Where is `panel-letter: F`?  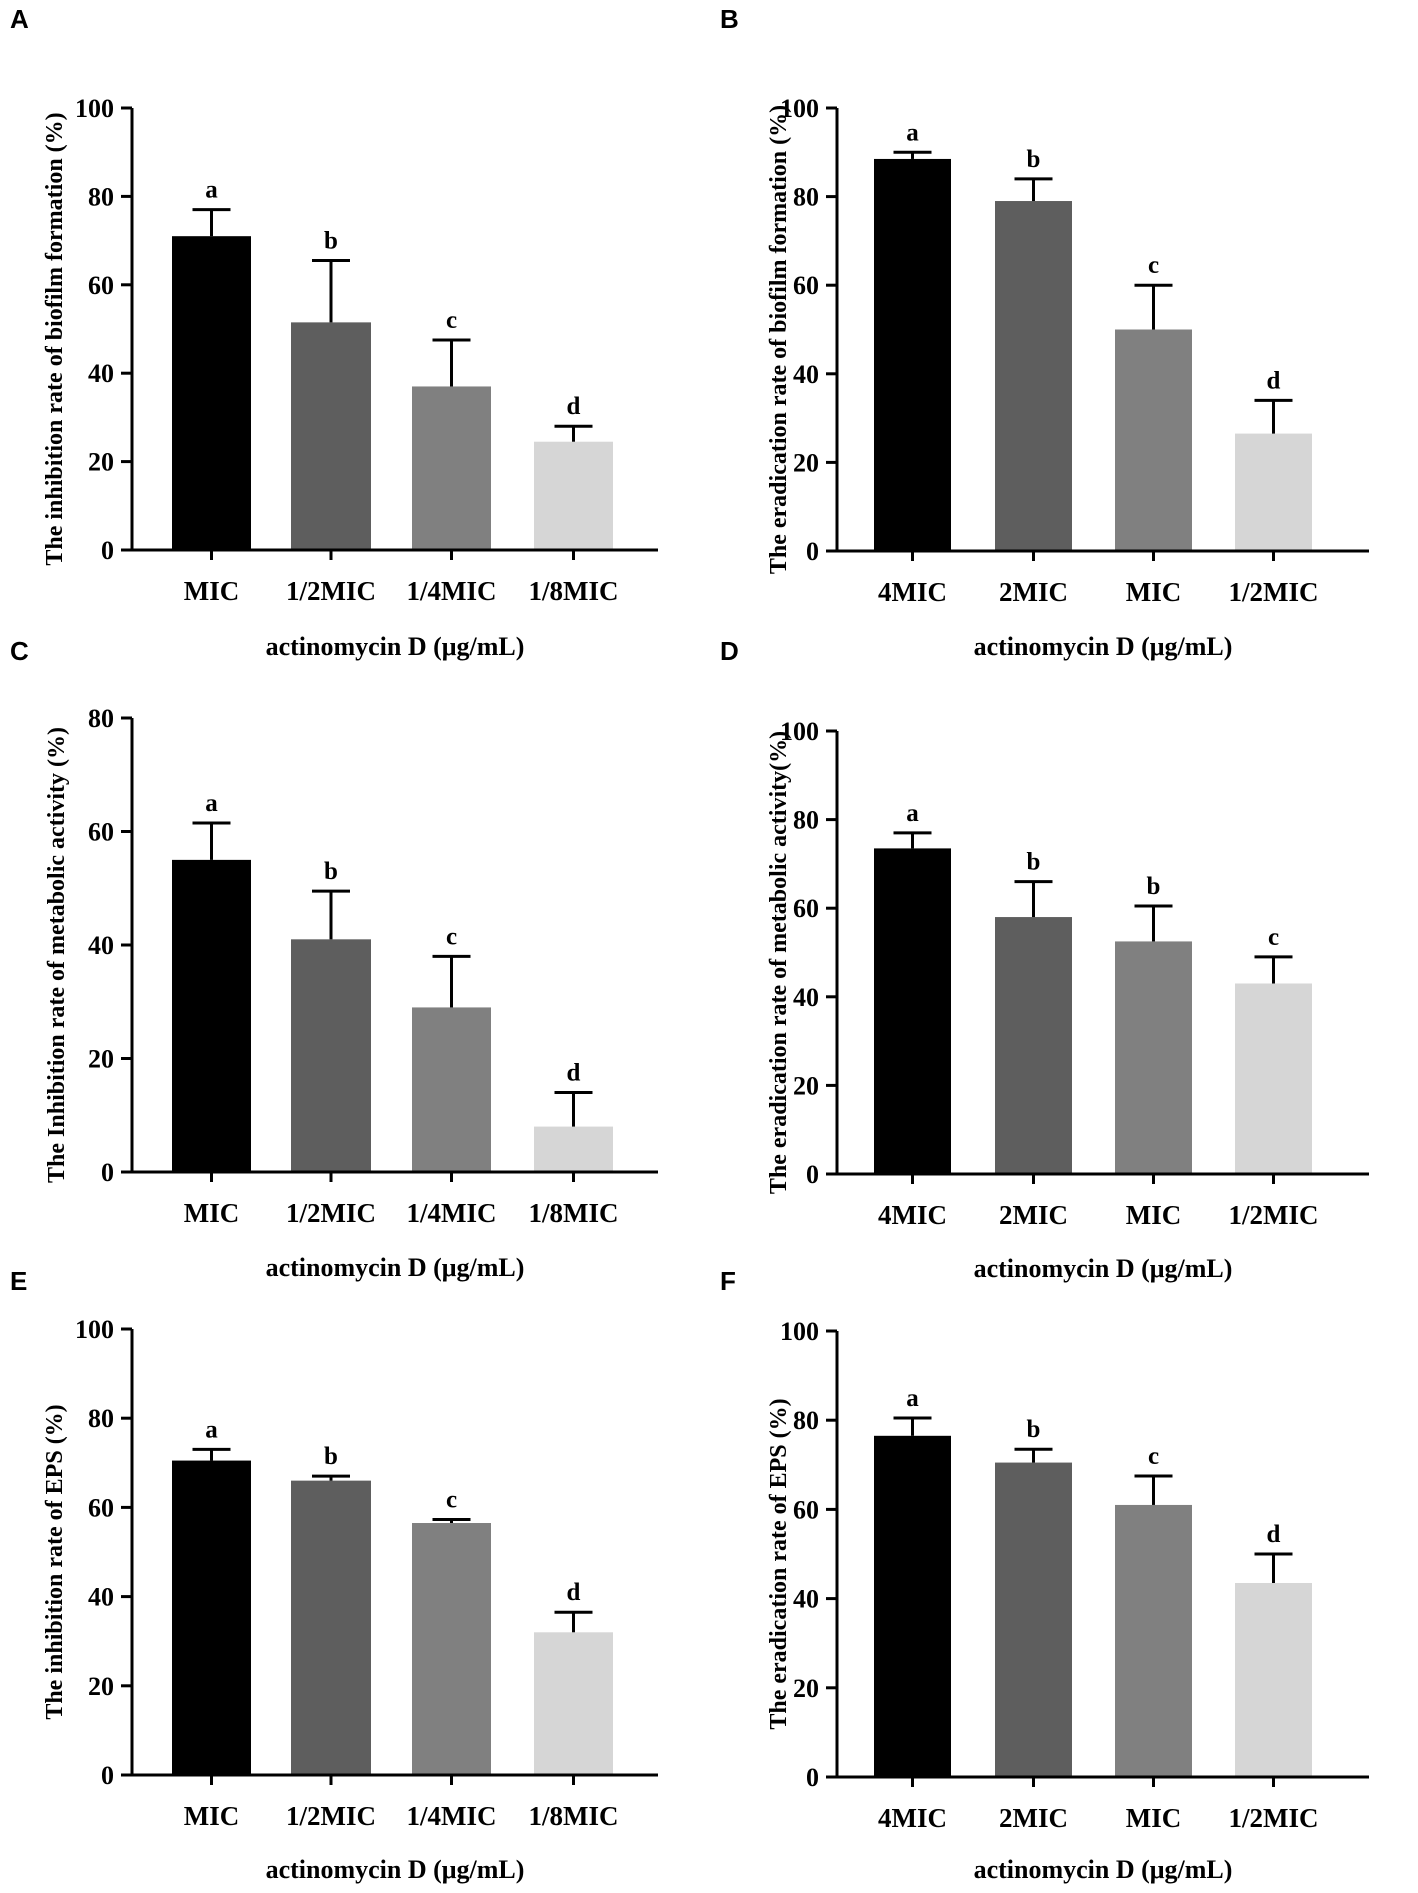
panel-letter: F is located at coordinates (728, 1281).